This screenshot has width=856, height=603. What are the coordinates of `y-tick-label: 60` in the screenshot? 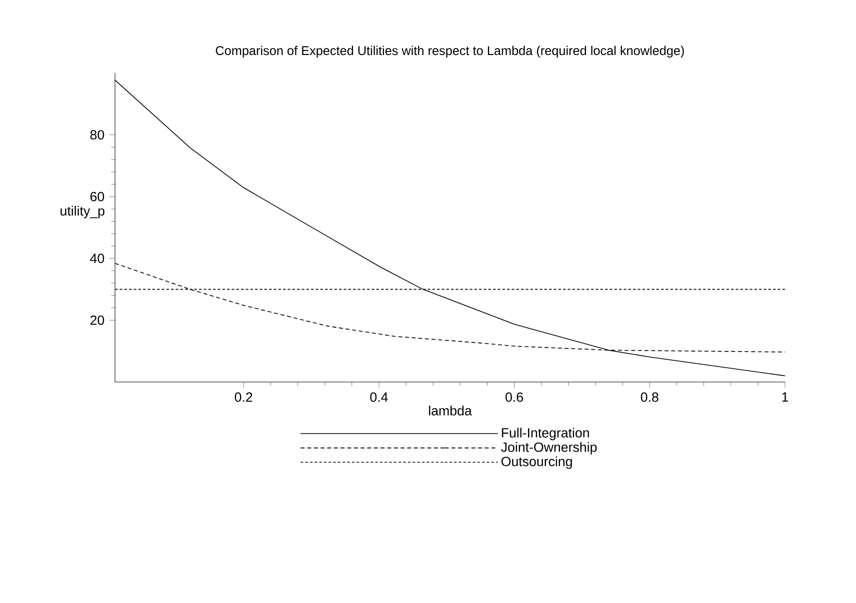 It's located at (97, 197).